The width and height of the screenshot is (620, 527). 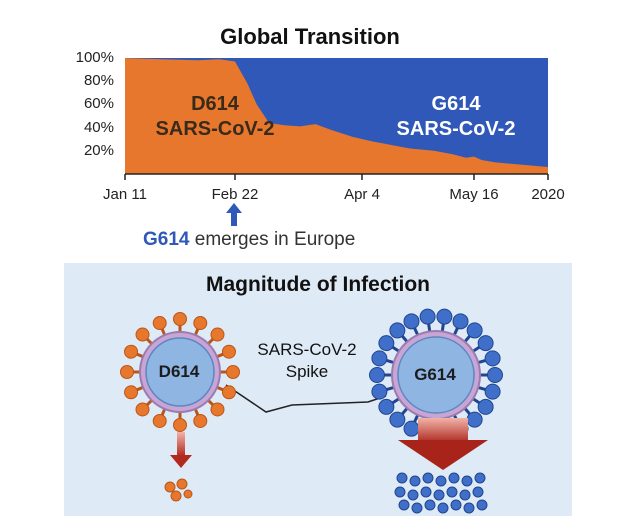 What do you see at coordinates (166, 239) in the screenshot?
I see `emergence-variant: G614` at bounding box center [166, 239].